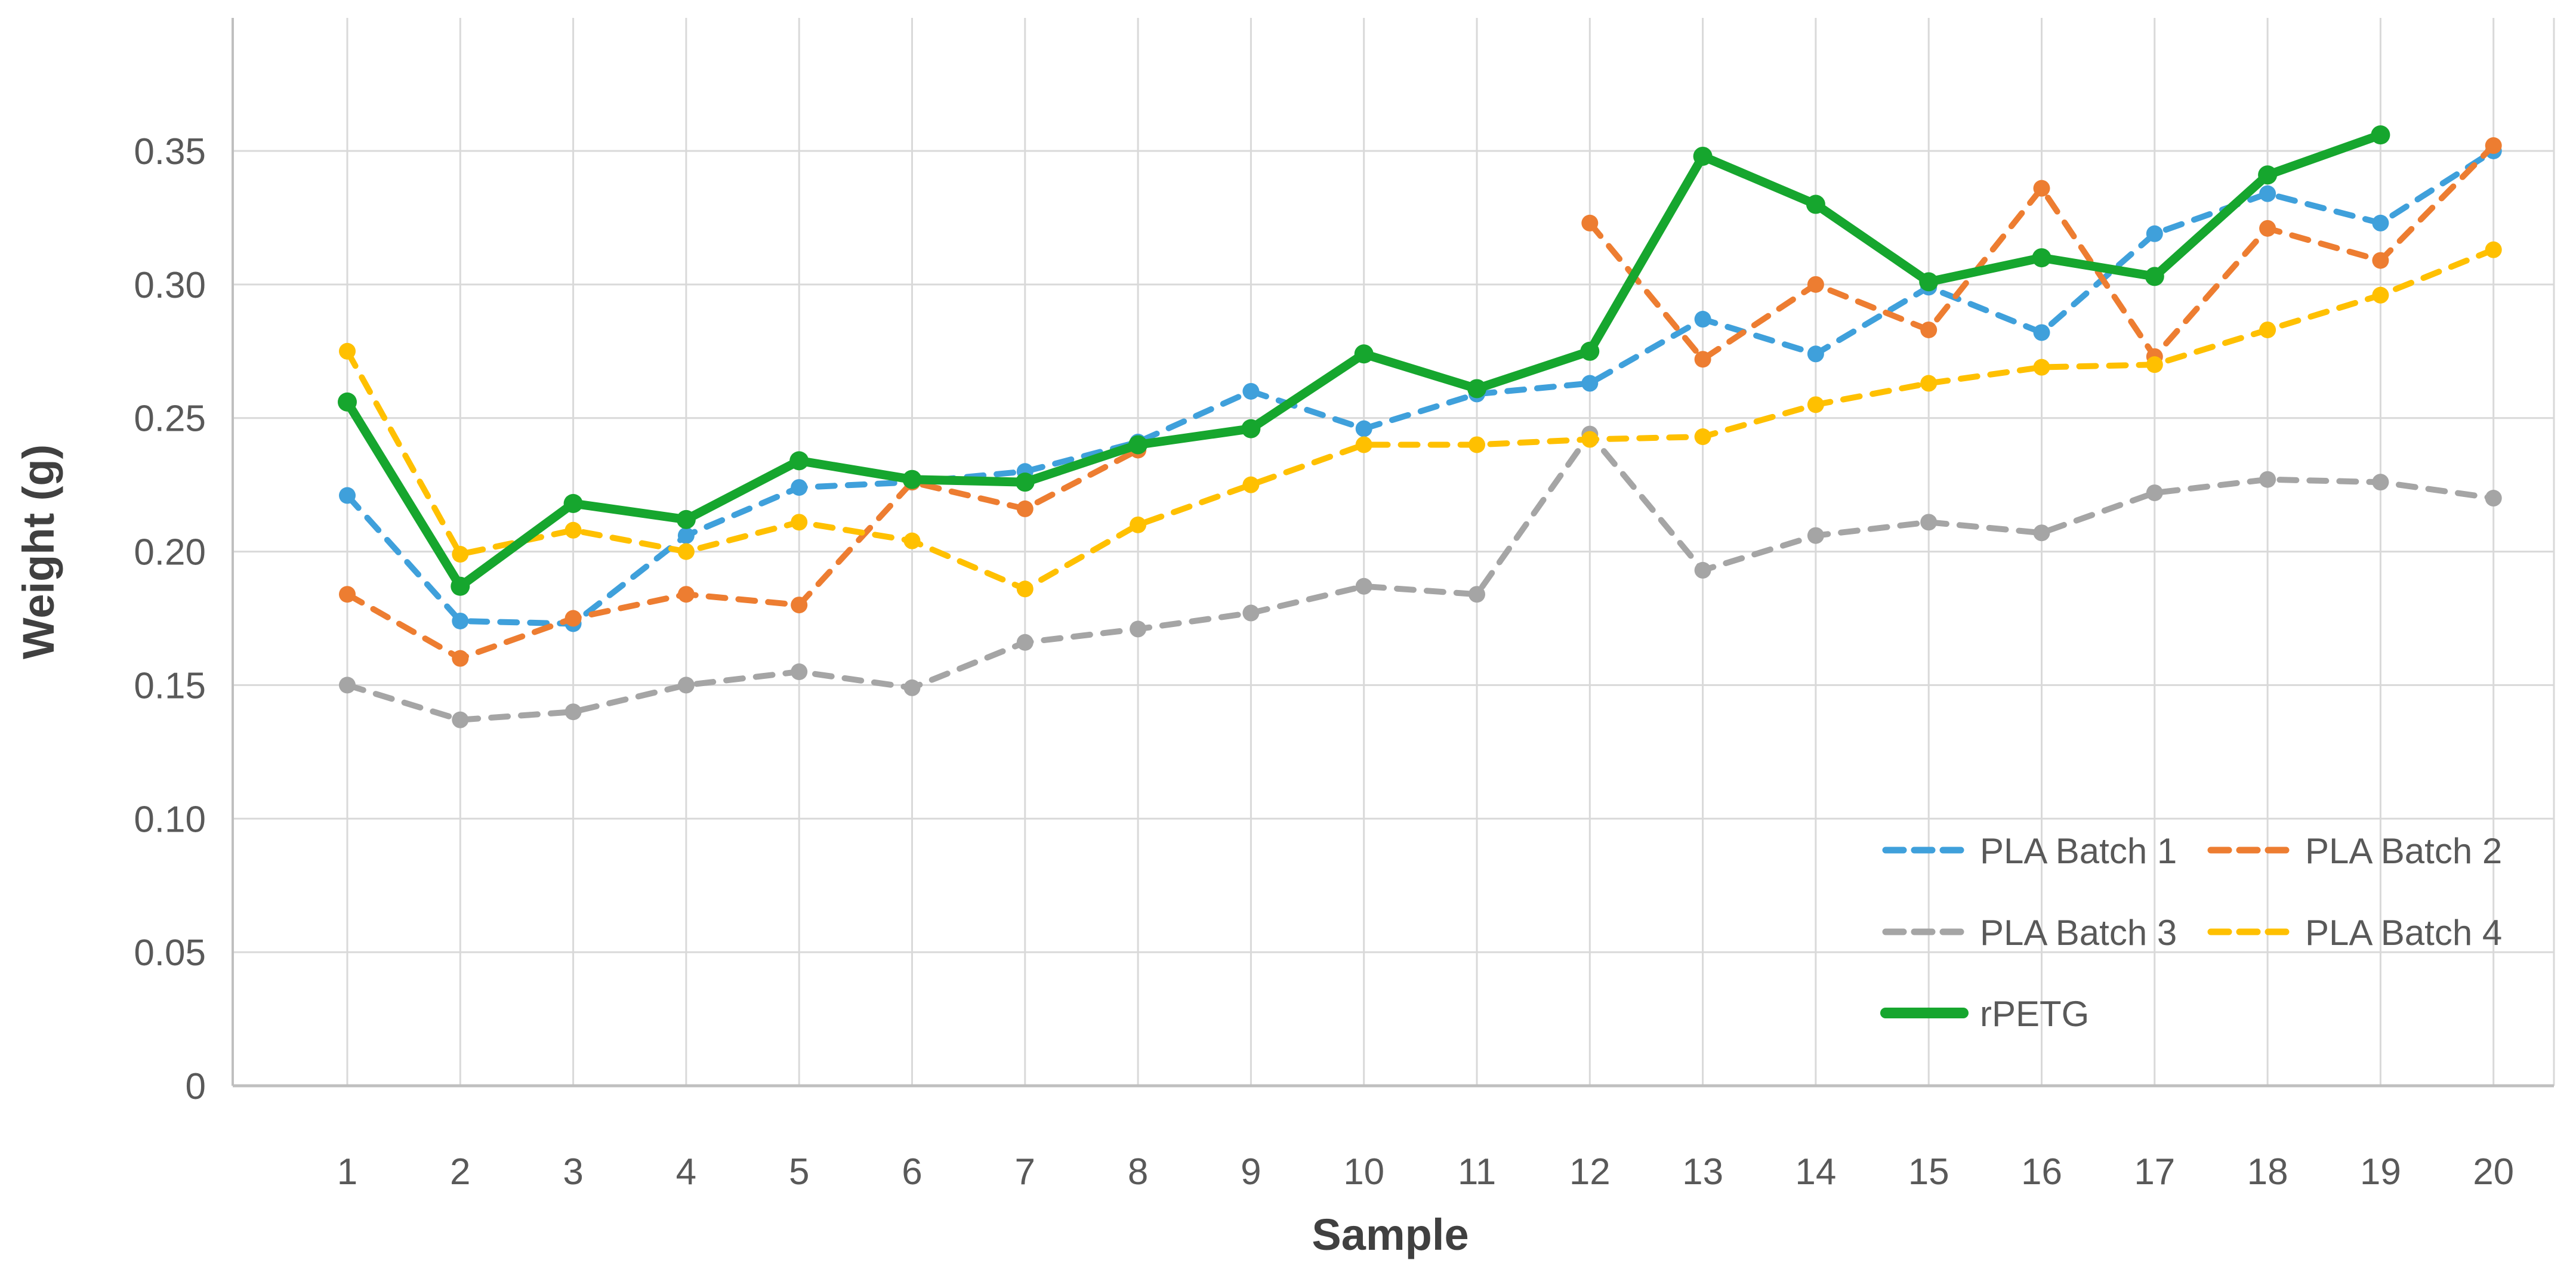  I want to click on x-tick-label-6: 6, so click(912, 1172).